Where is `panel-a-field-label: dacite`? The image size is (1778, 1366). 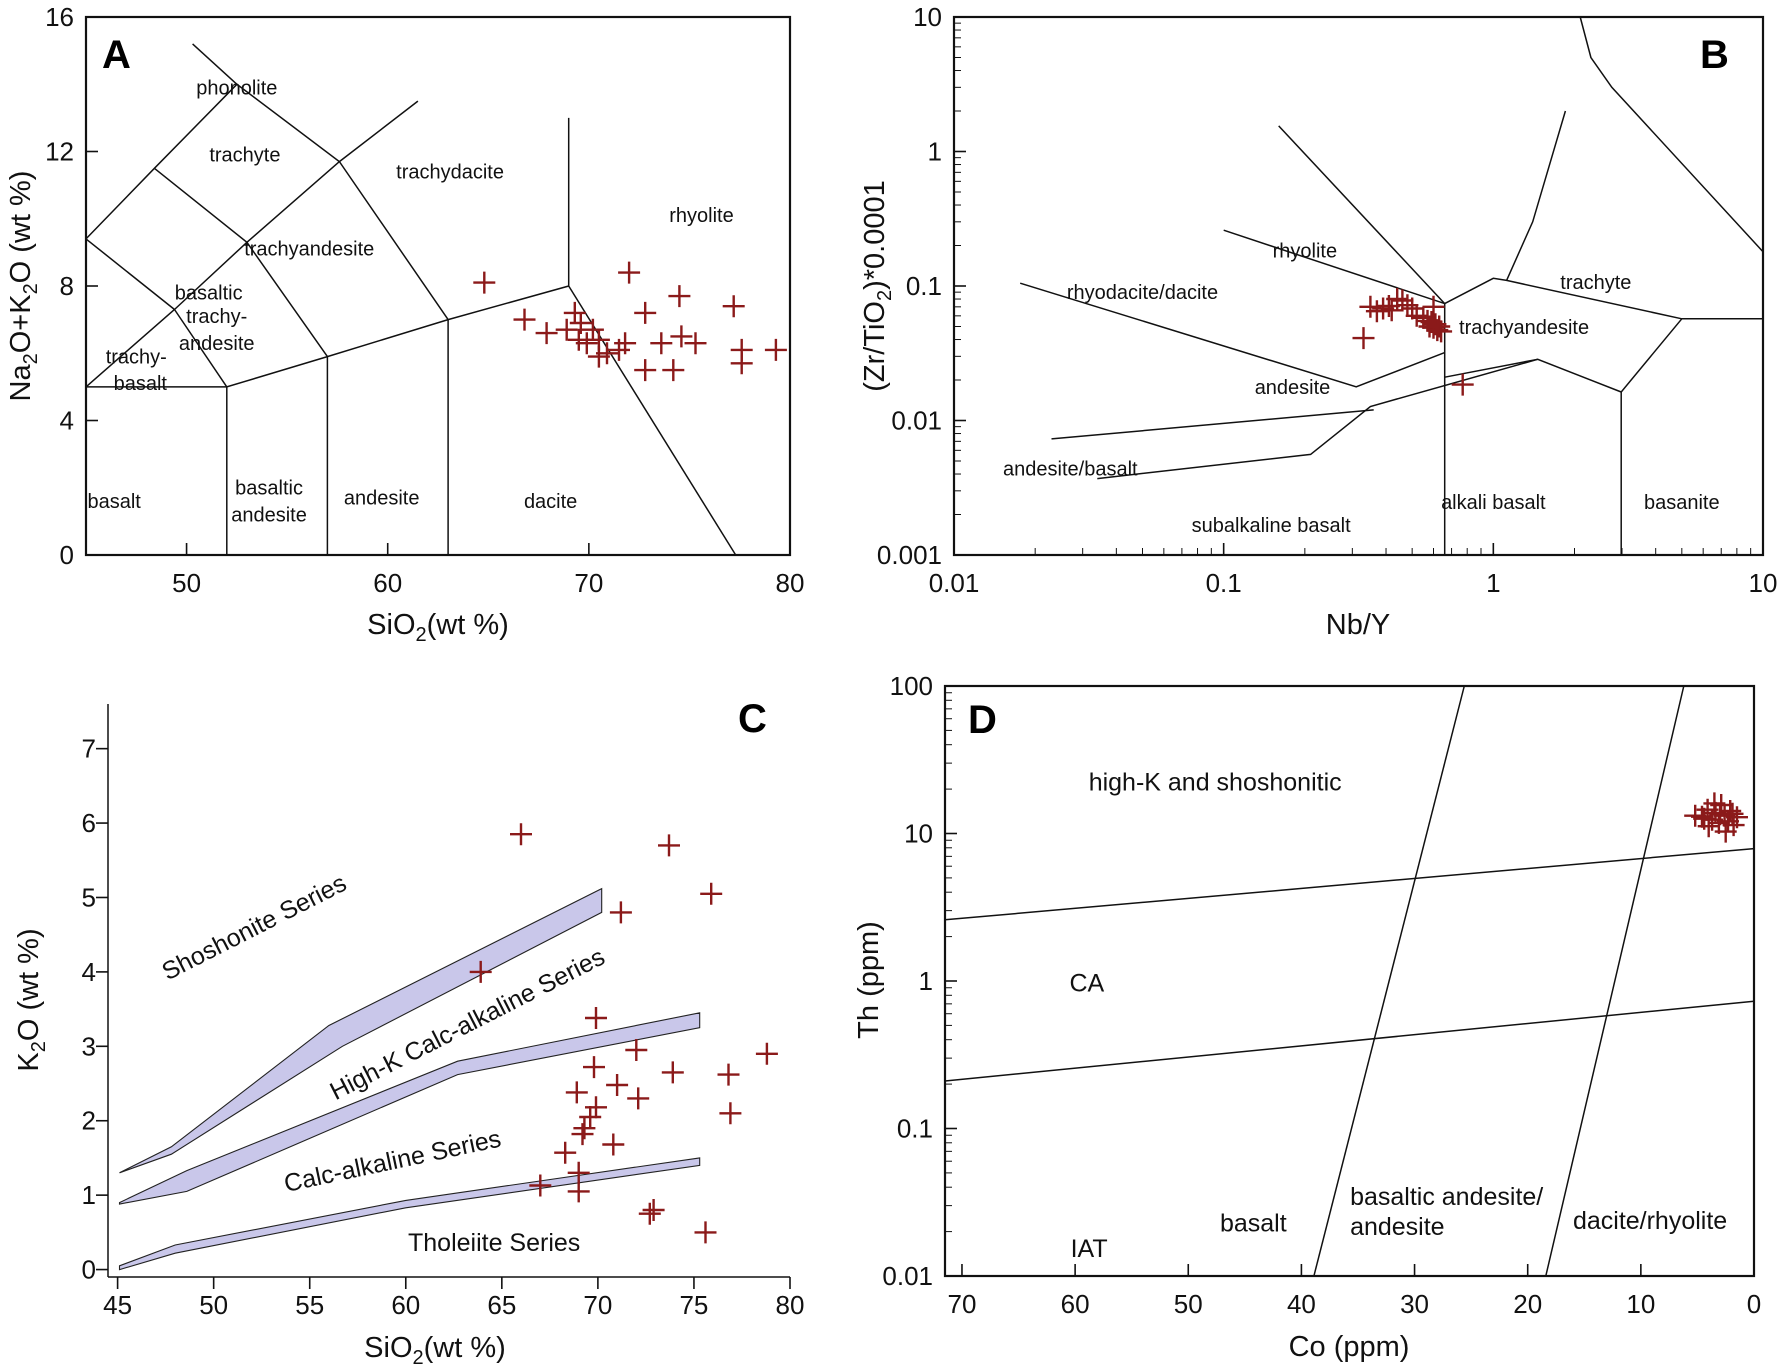
panel-a-field-label: dacite is located at coordinates (550, 502).